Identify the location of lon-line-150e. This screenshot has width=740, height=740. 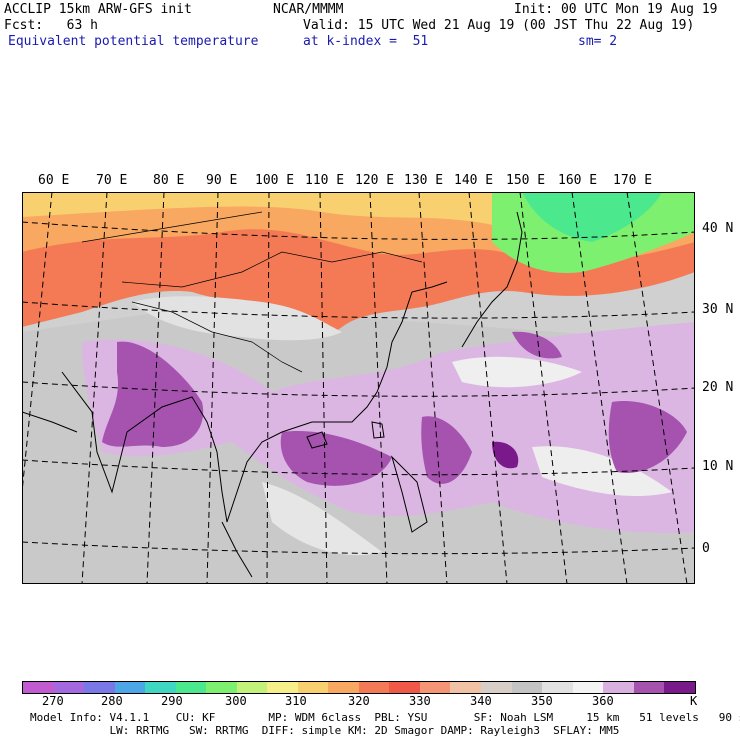
(543, 388).